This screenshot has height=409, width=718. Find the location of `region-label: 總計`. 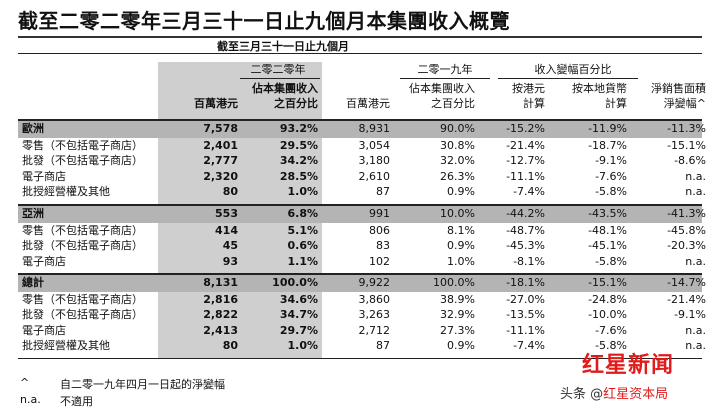

region-label: 總計 is located at coordinates (33, 282).